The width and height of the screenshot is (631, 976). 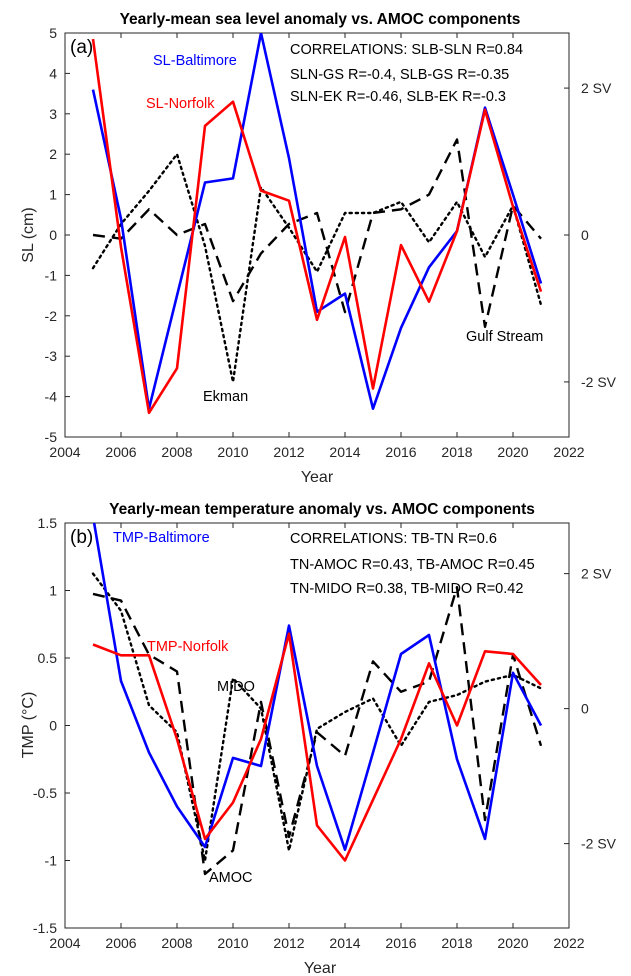 What do you see at coordinates (161, 538) in the screenshot?
I see `series-label-tmp-baltimore: TMP-Baltimore` at bounding box center [161, 538].